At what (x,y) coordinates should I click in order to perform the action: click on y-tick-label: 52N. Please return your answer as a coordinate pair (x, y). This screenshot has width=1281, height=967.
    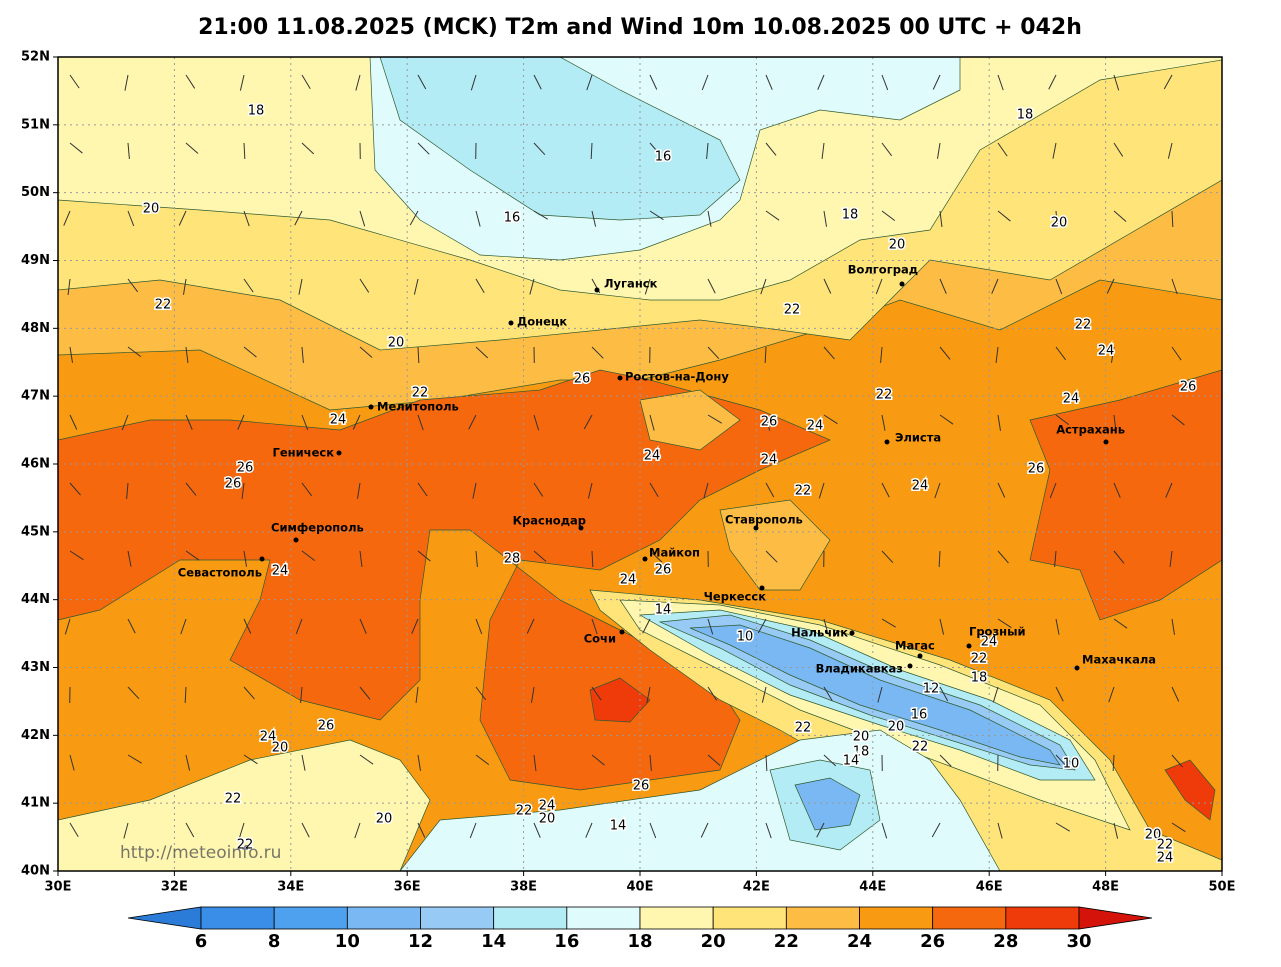
    Looking at the image, I should click on (35, 57).